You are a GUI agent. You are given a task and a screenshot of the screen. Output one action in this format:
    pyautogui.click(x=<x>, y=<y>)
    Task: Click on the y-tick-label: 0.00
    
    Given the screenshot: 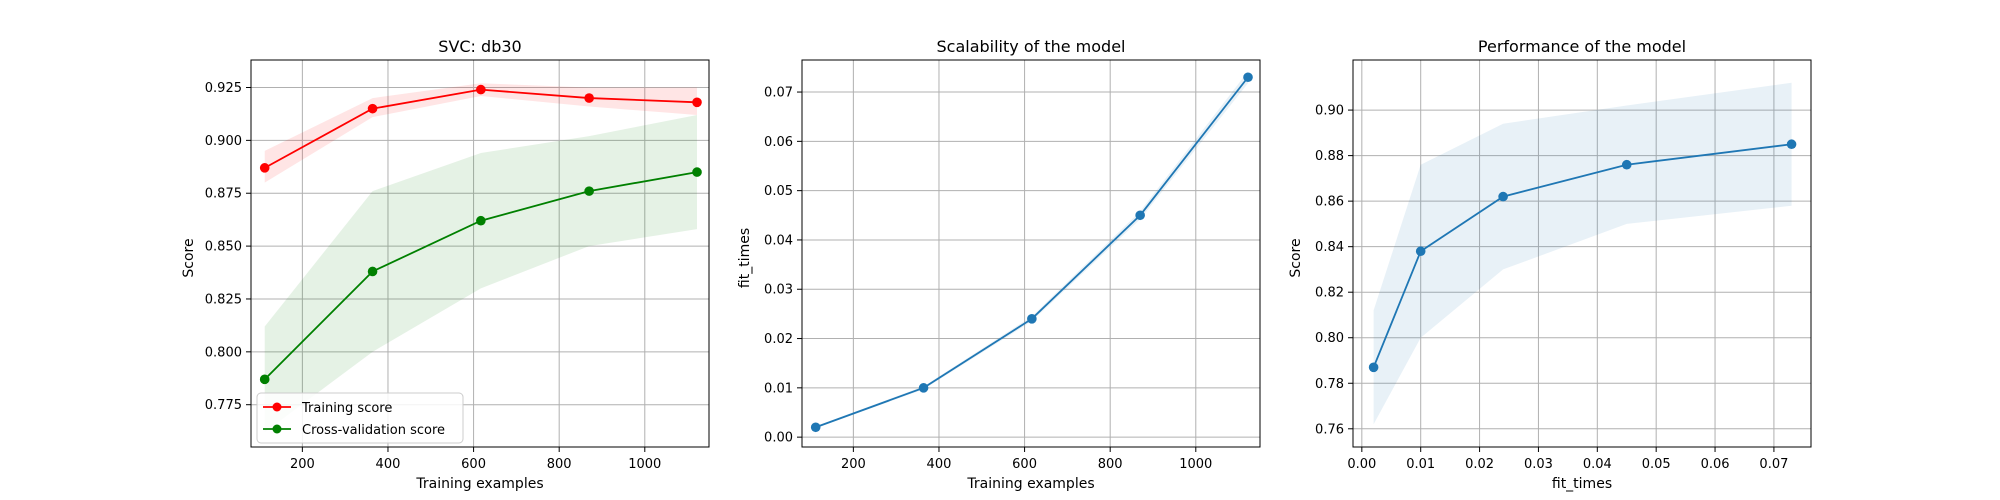 What is the action you would take?
    pyautogui.click(x=778, y=438)
    